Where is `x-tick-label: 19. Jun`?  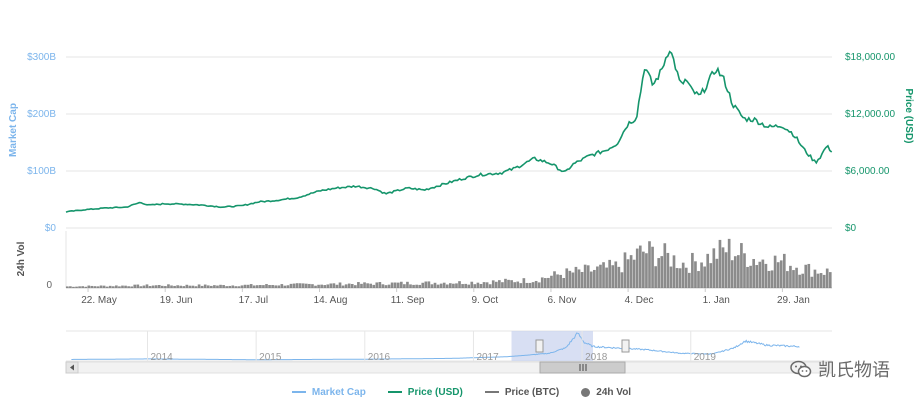 x-tick-label: 19. Jun is located at coordinates (176, 300).